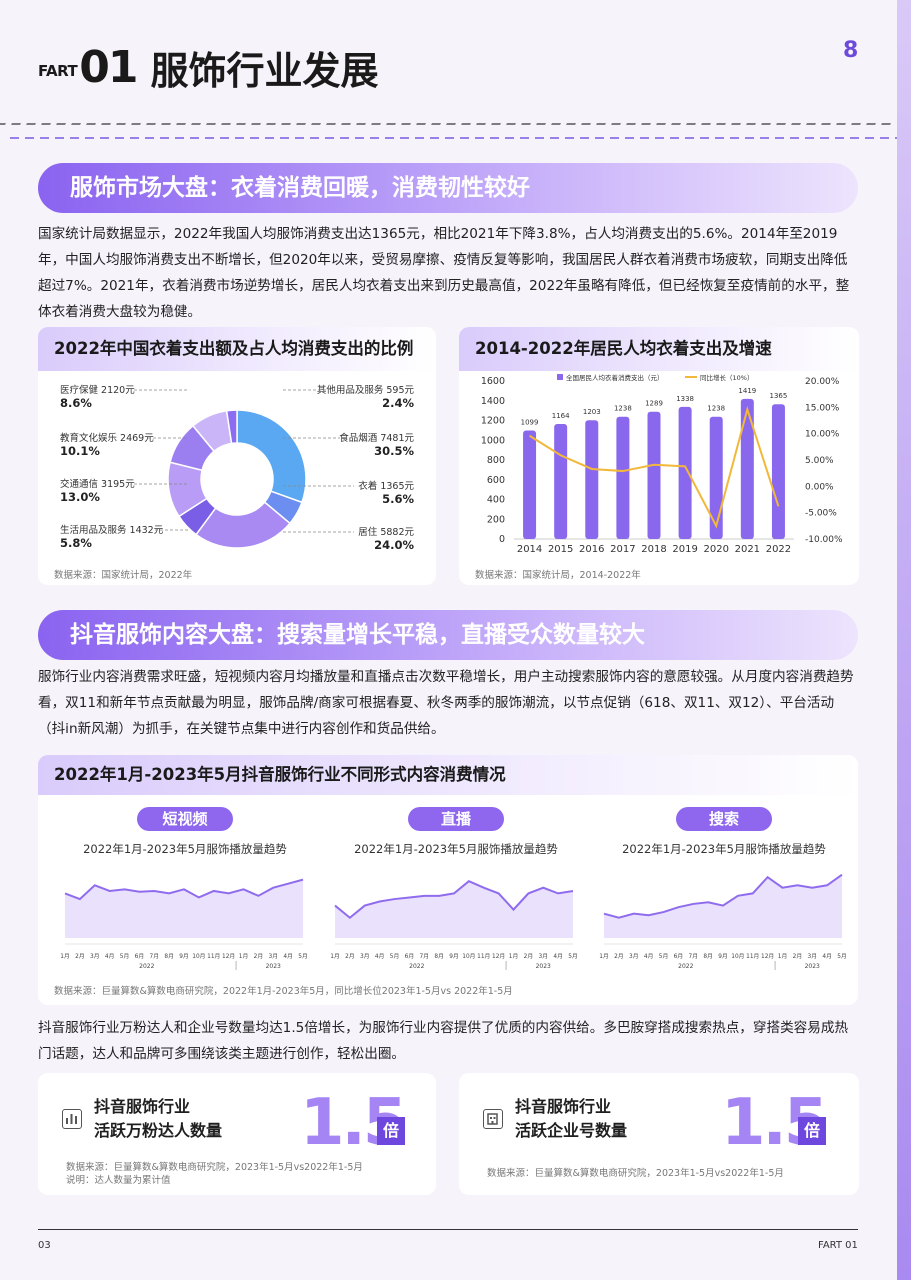  I want to click on bar-value-label-7: 1419, so click(747, 391).